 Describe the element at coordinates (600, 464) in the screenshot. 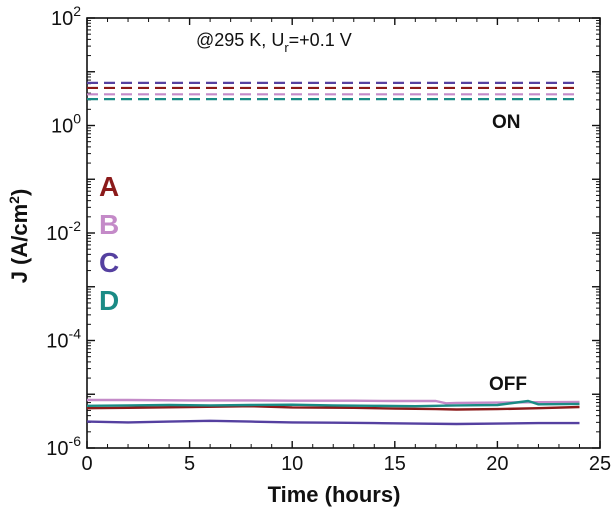

I see `x-tick-label: 25` at that location.